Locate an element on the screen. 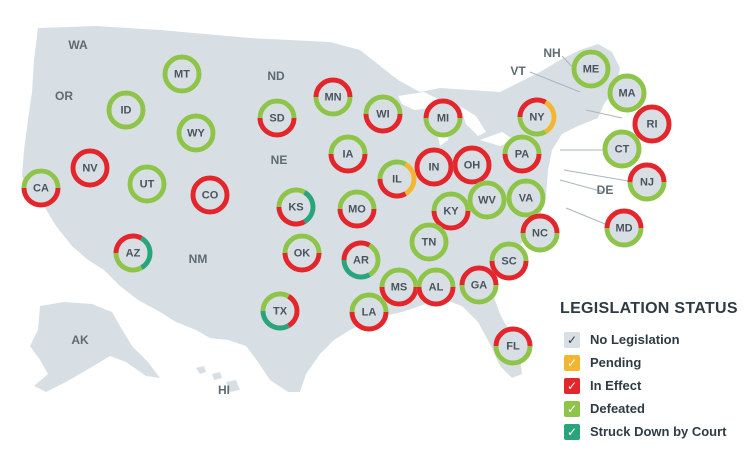 This screenshot has width=745, height=459. legend-item-in-effect: ✓ In Effect is located at coordinates (648, 385).